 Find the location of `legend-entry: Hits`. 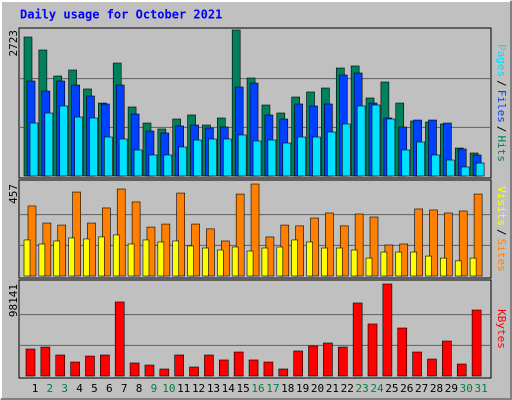

legend-entry: Hits is located at coordinates (501, 149).